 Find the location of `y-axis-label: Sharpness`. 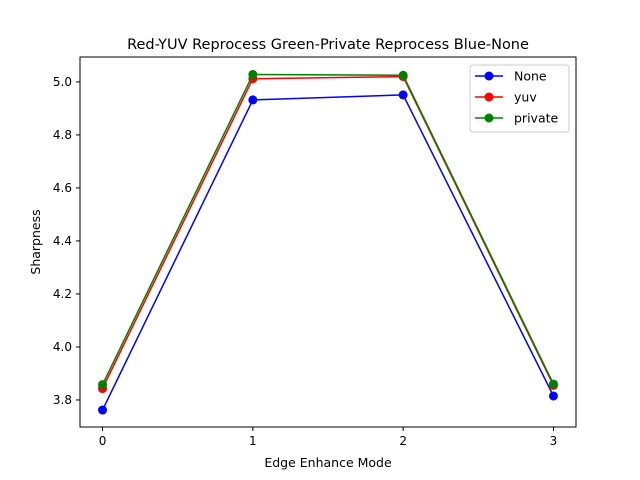

y-axis-label: Sharpness is located at coordinates (35, 241).